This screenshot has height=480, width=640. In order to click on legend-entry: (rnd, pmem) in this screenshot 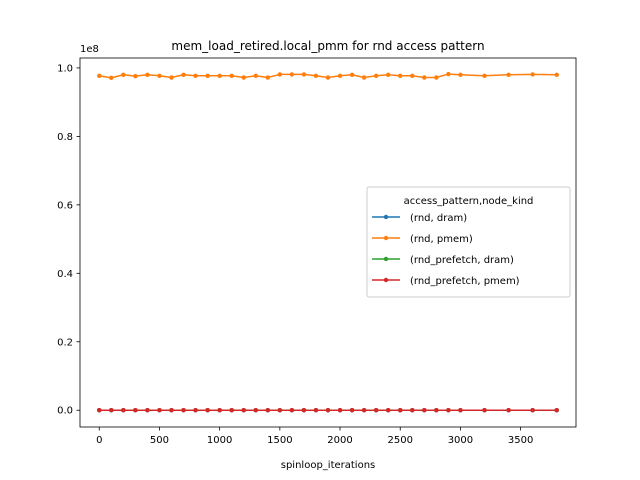, I will do `click(422, 239)`.